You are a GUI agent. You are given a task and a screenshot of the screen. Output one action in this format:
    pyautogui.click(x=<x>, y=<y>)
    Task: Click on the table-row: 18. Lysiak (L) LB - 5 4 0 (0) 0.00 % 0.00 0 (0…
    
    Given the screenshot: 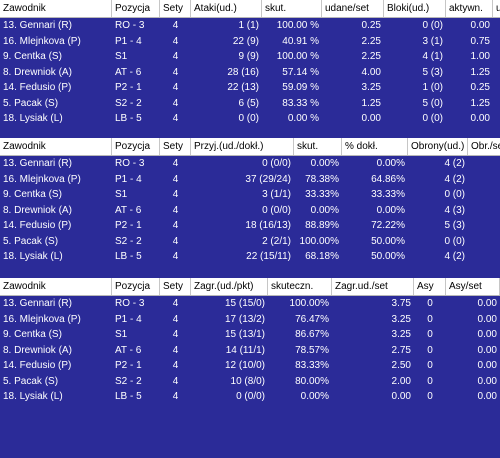 What is the action you would take?
    pyautogui.click(x=250, y=119)
    